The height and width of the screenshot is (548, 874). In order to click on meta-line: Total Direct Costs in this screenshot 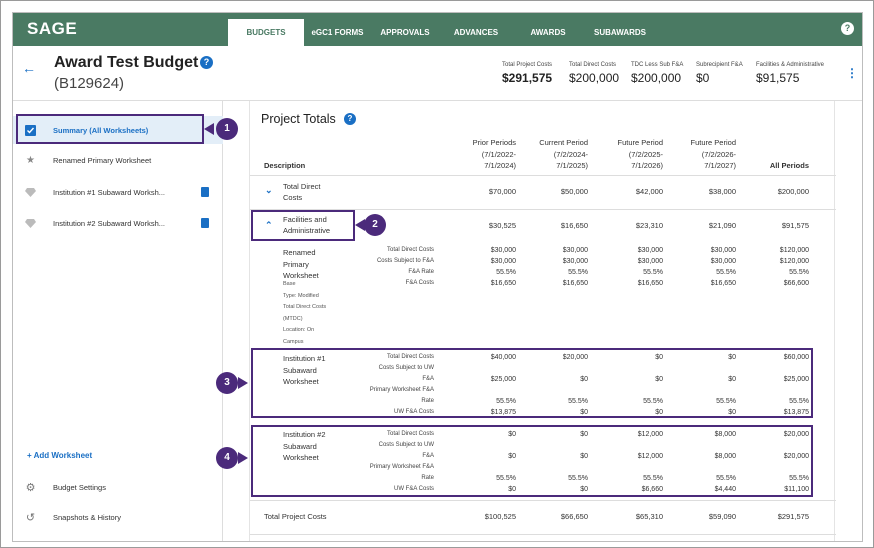, I will do `click(305, 307)`.